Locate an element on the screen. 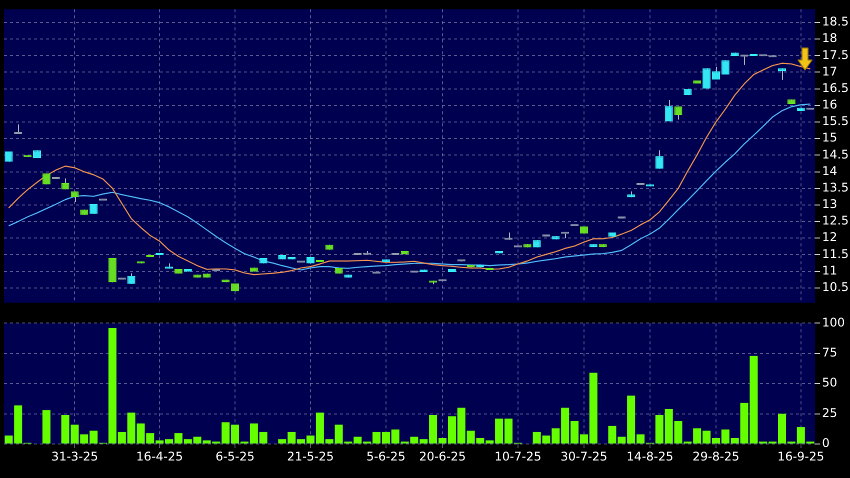  y-tick-label: 14.5 is located at coordinates (835, 154).